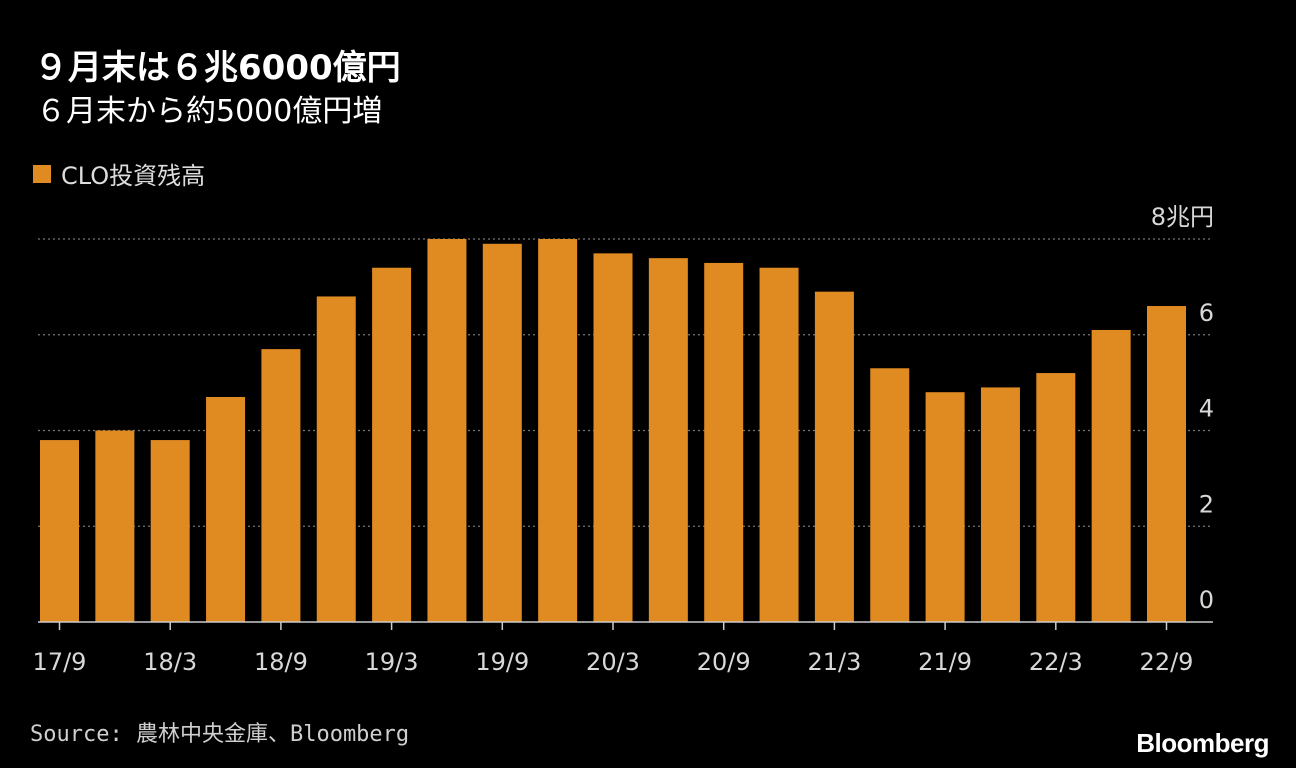 This screenshot has height=768, width=1296. I want to click on x-tick-label: 20/9, so click(724, 662).